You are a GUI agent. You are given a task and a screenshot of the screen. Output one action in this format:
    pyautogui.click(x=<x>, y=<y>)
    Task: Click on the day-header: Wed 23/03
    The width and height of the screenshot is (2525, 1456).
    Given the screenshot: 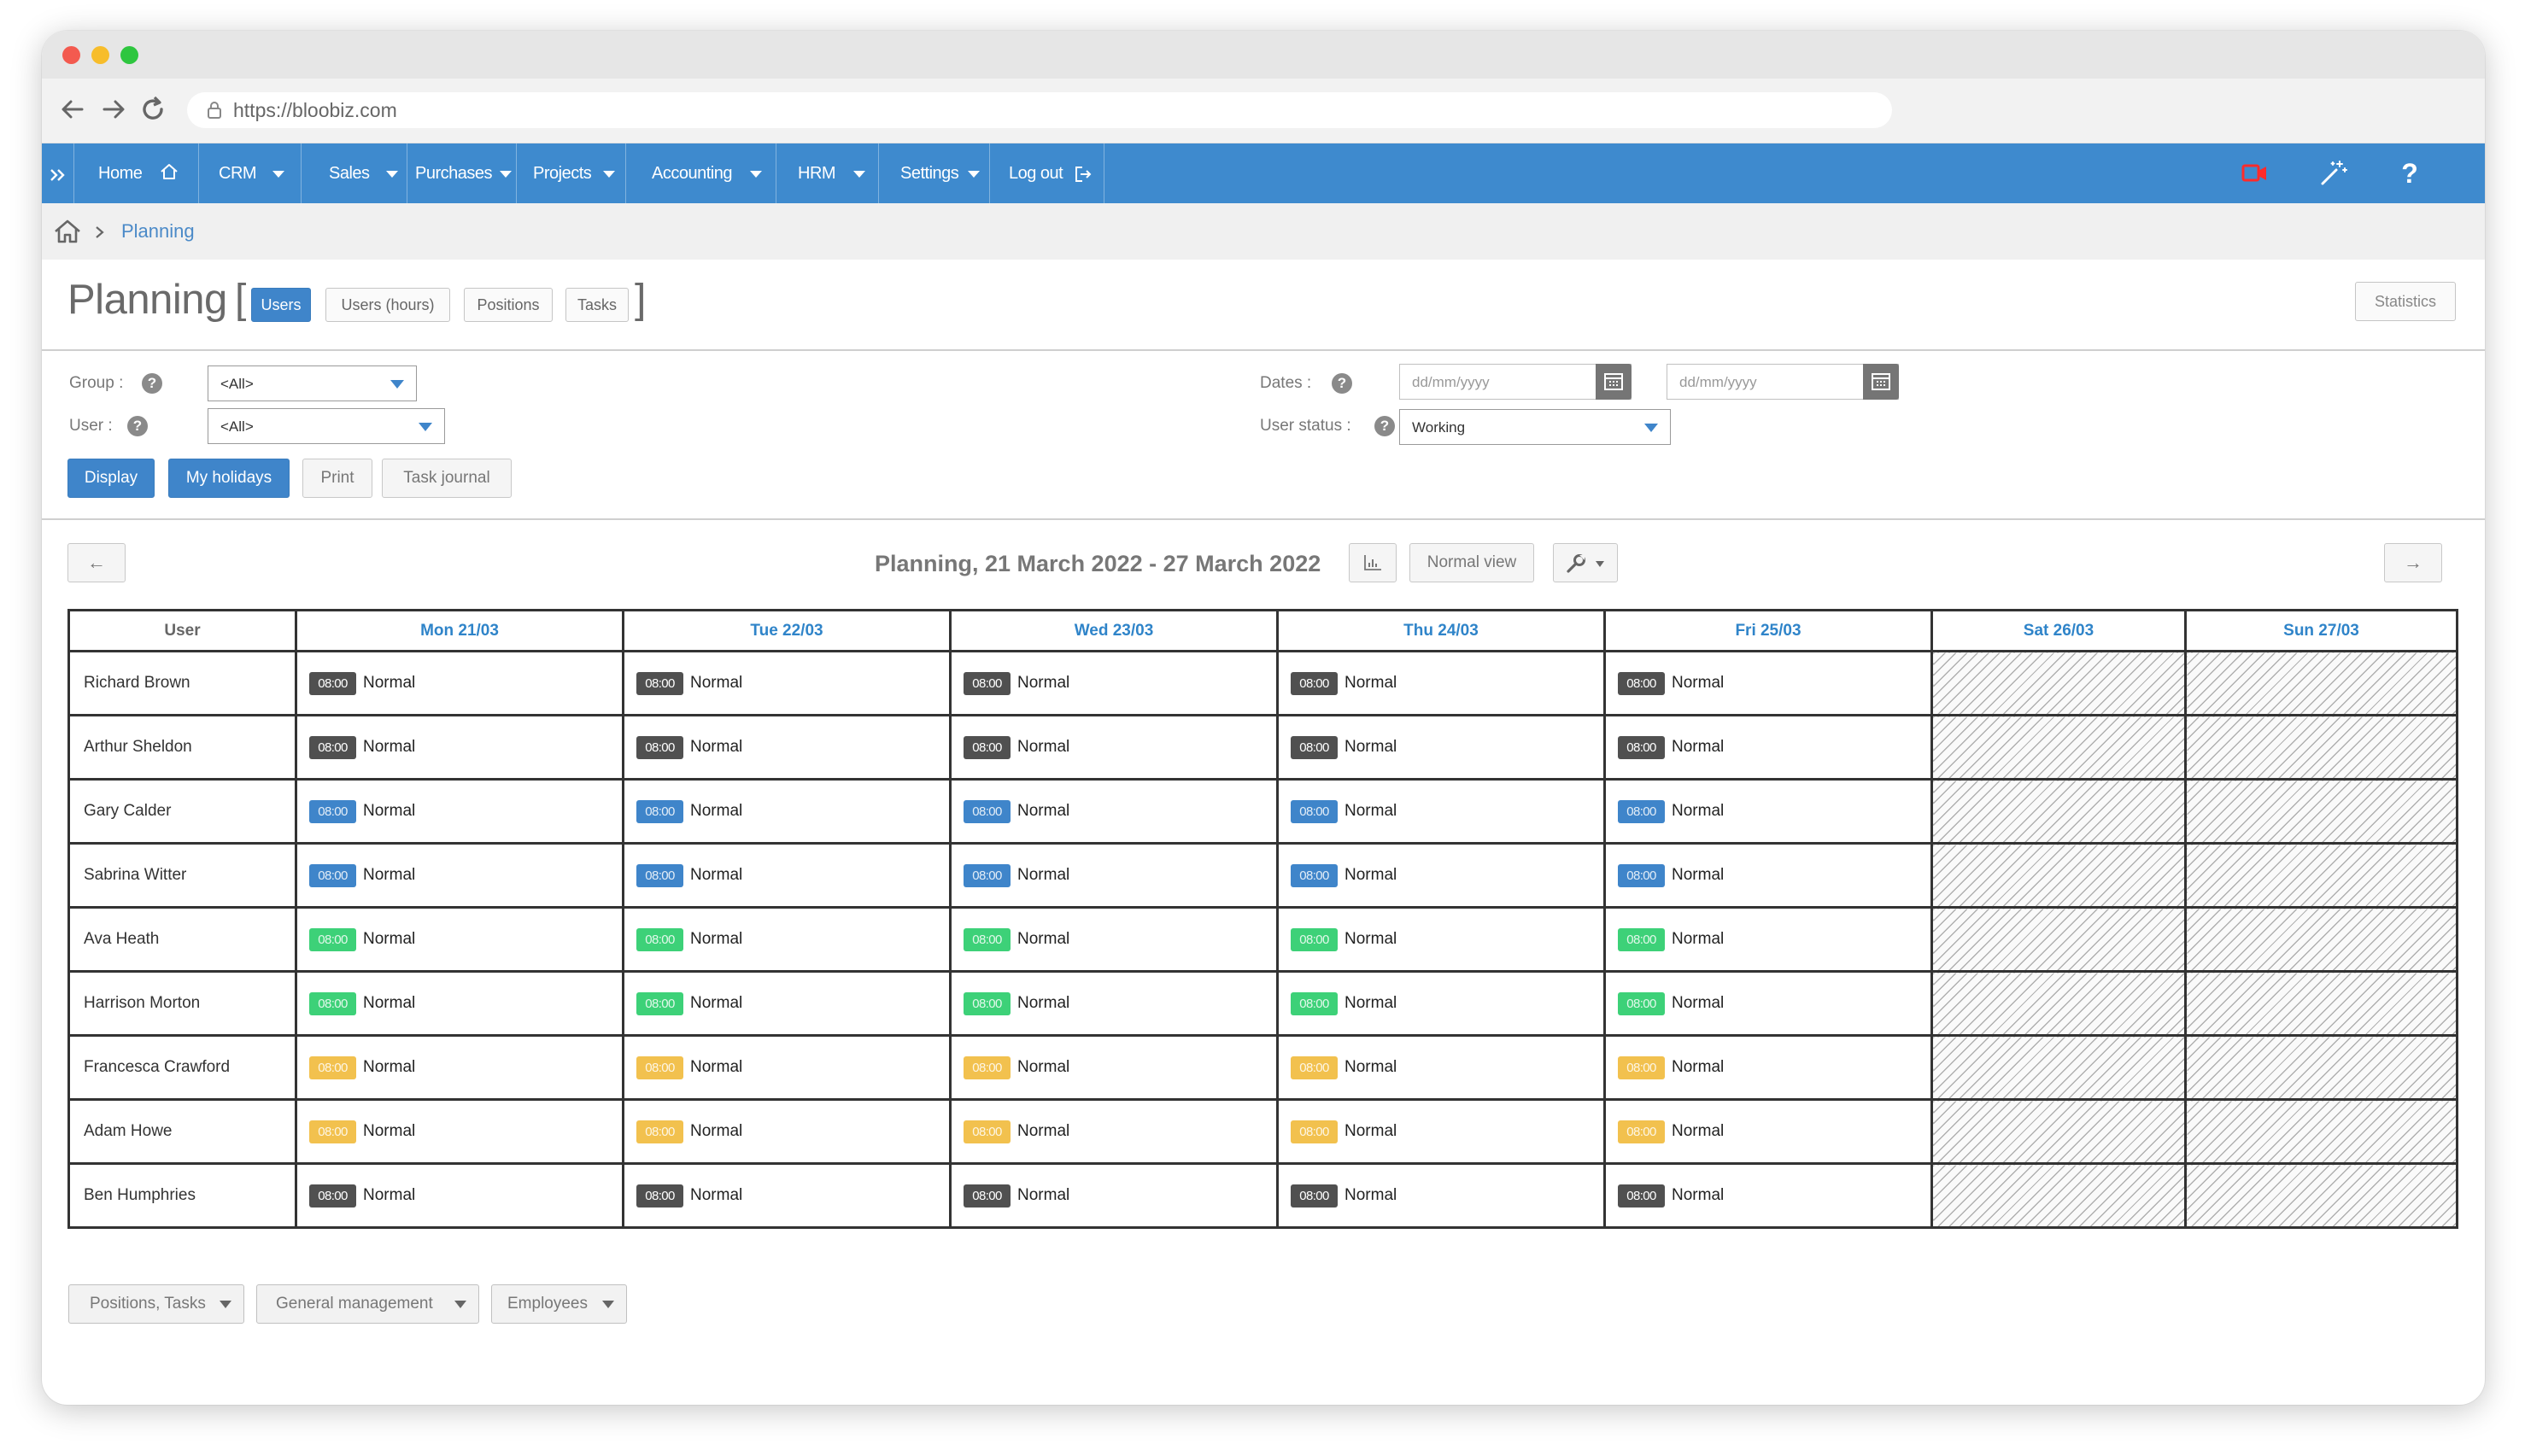 What is the action you would take?
    pyautogui.click(x=1114, y=631)
    